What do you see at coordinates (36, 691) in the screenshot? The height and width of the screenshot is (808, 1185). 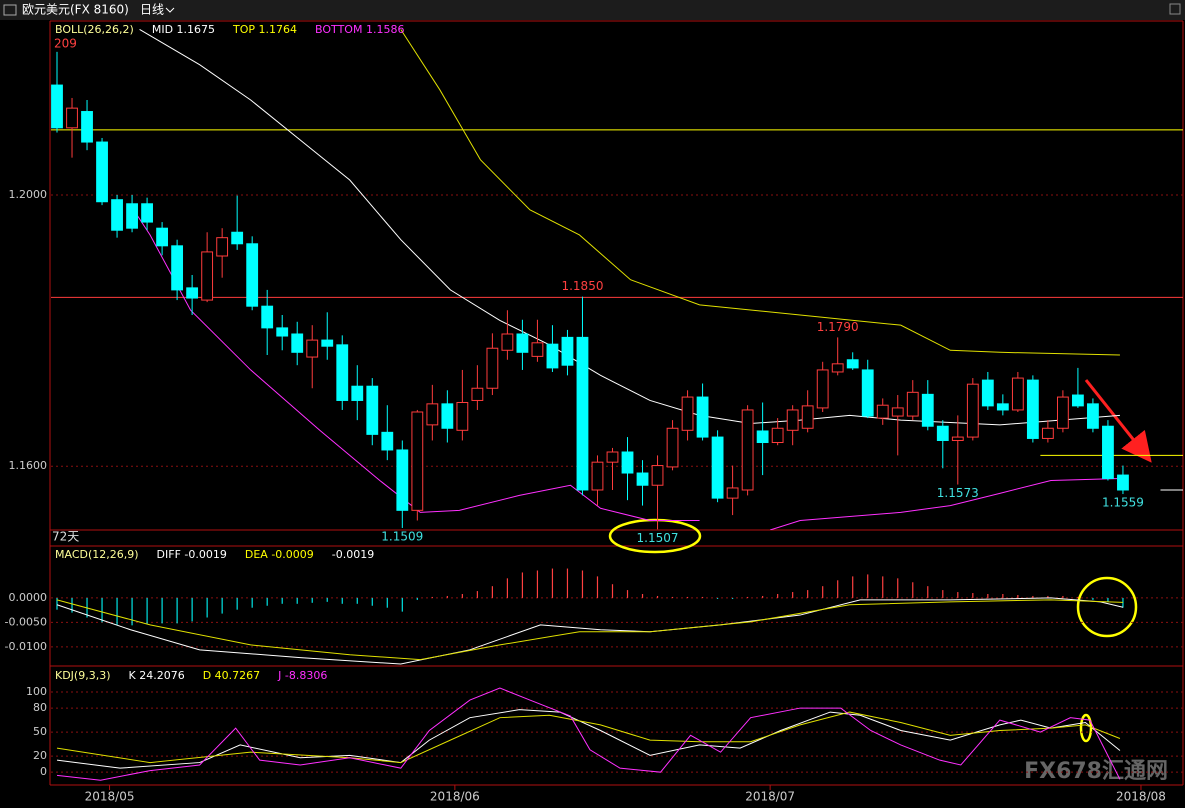 I see `y-tick-label: 100` at bounding box center [36, 691].